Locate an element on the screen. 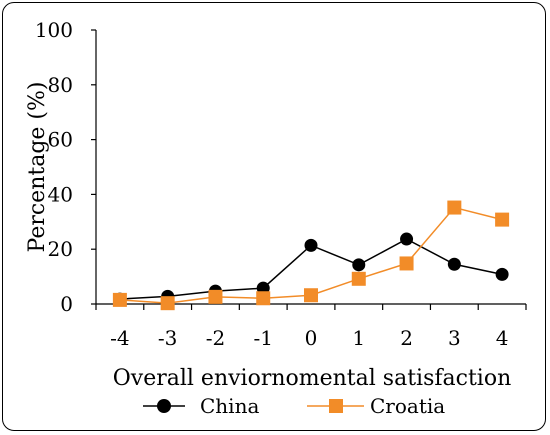  legend-item-croatia: Croatia is located at coordinates (376, 406).